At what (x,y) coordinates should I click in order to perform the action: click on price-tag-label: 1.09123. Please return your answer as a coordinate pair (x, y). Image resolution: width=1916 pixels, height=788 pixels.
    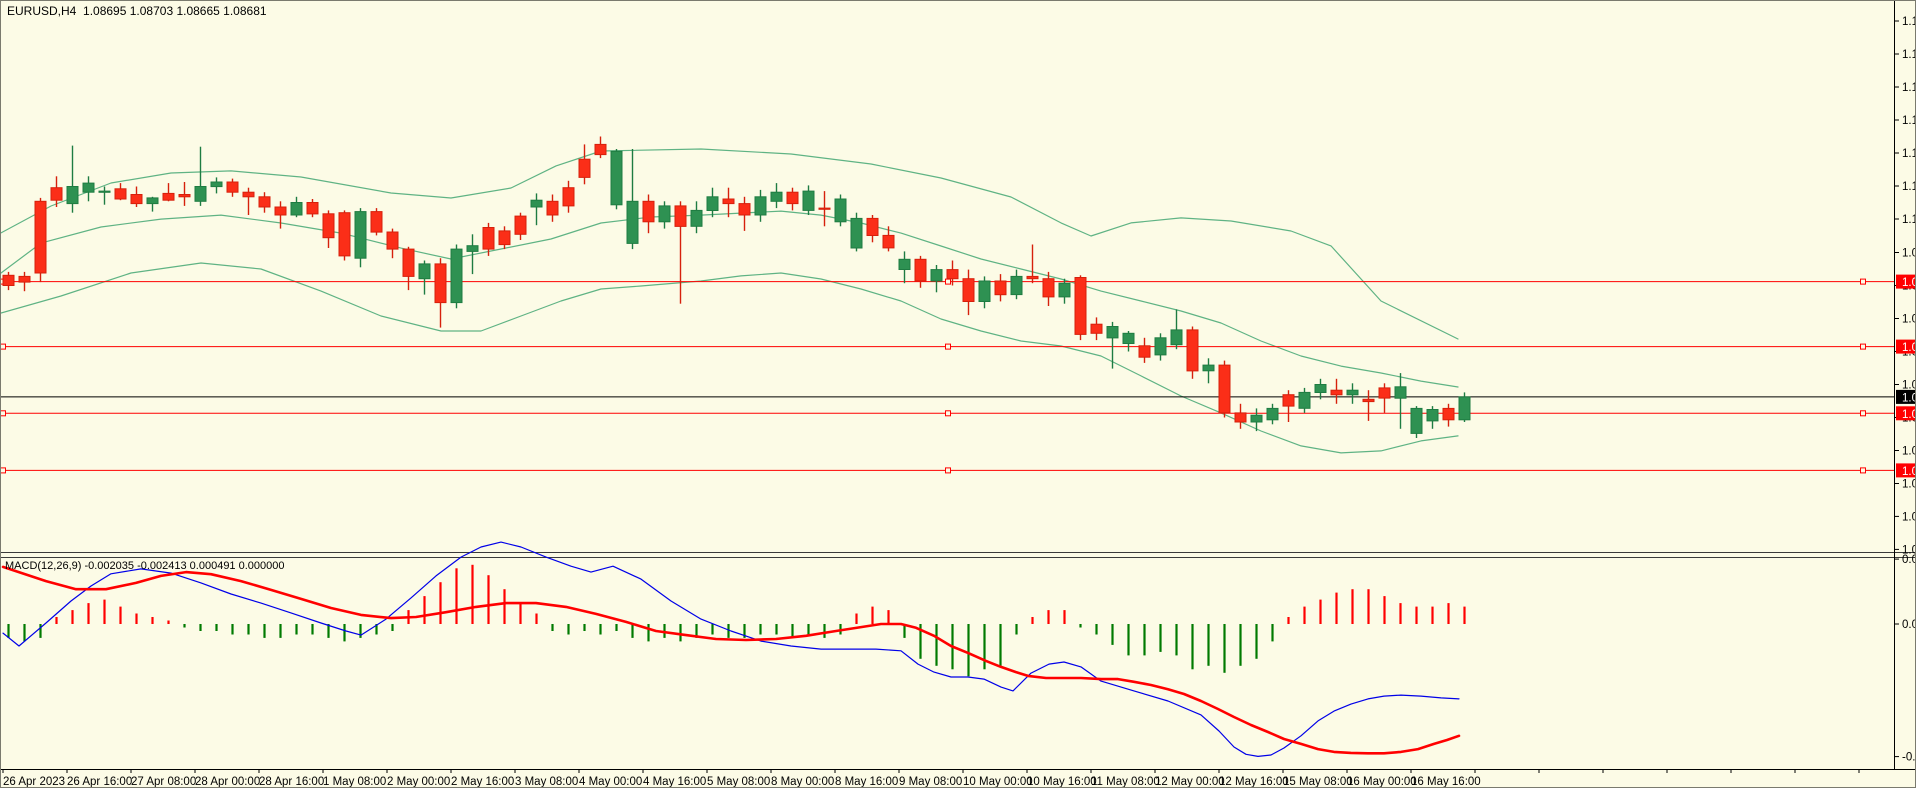
    Looking at the image, I should click on (1909, 348).